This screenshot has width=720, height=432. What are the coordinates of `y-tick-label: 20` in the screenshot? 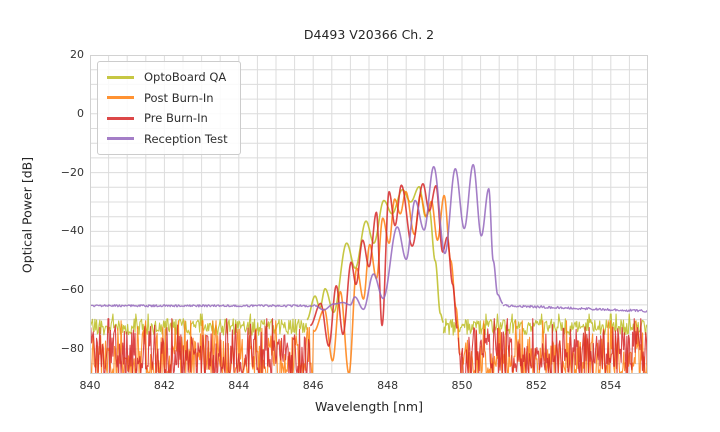 It's located at (77, 54).